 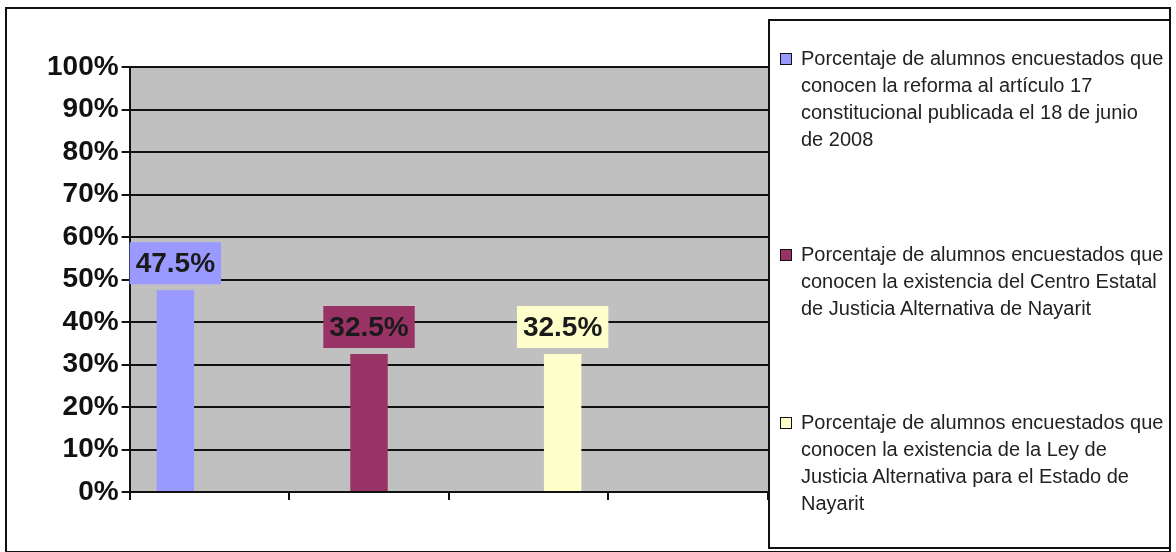 What do you see at coordinates (90, 108) in the screenshot?
I see `y-tick-label: 90%` at bounding box center [90, 108].